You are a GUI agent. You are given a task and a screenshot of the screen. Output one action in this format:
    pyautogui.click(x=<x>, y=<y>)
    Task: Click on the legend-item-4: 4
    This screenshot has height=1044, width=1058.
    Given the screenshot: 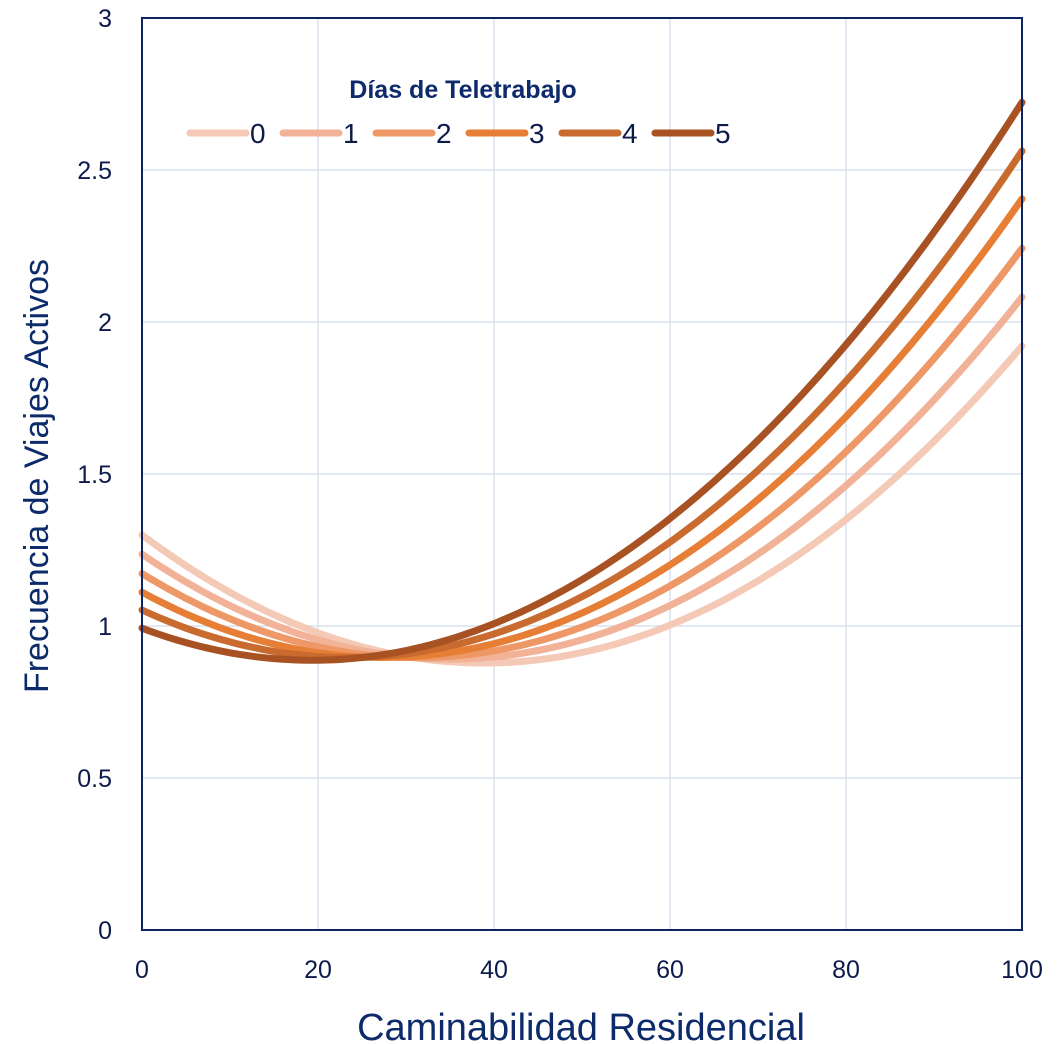 What is the action you would take?
    pyautogui.click(x=598, y=133)
    